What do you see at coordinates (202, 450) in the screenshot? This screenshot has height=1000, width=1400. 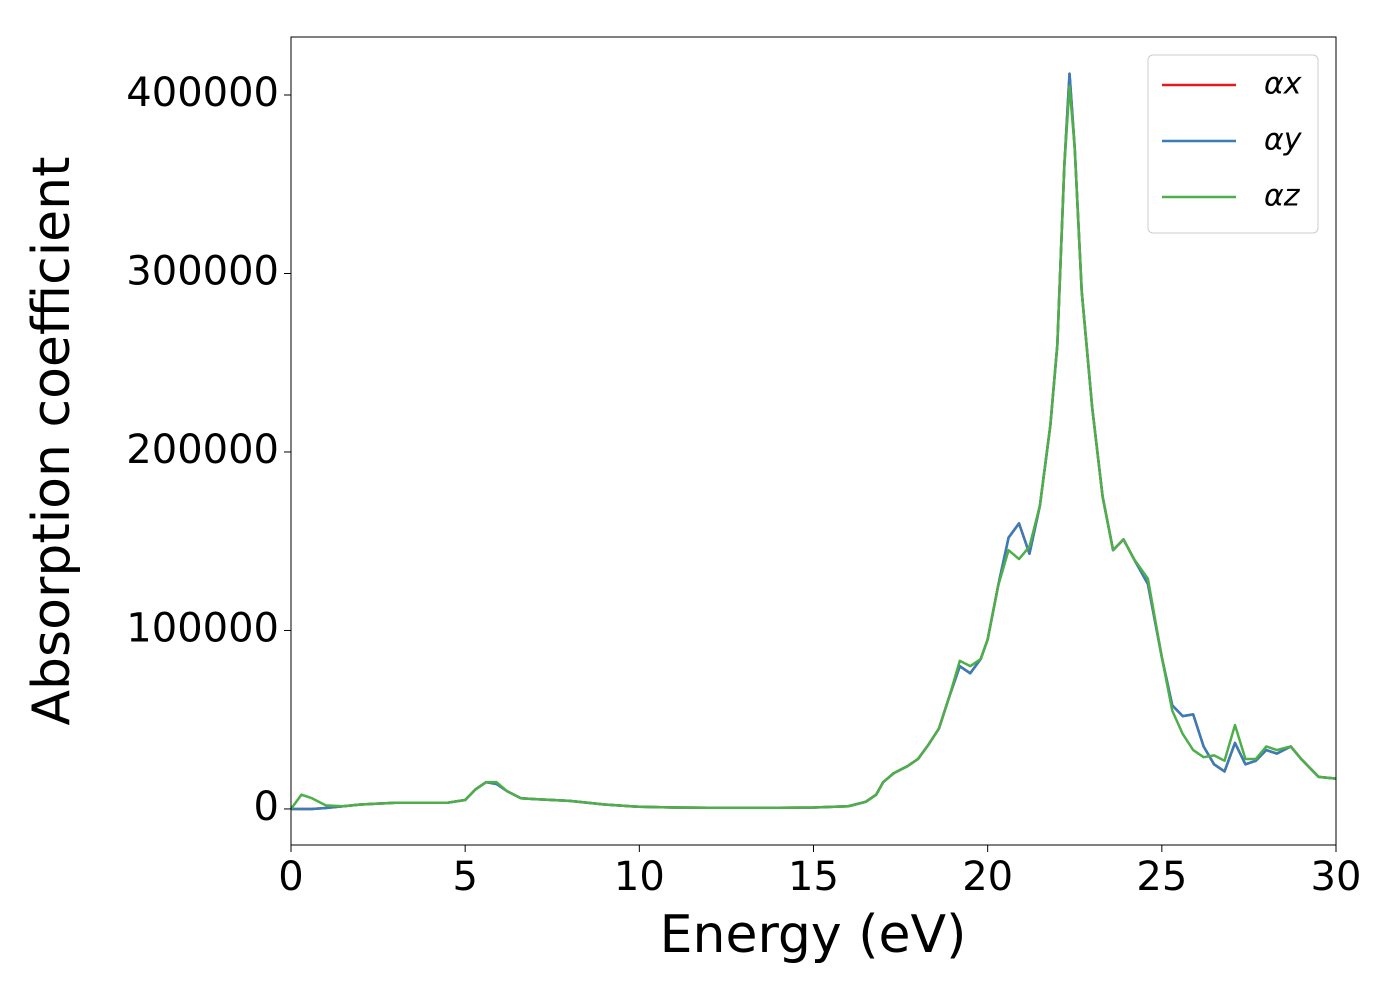 I see `y-tick-label: 200000` at bounding box center [202, 450].